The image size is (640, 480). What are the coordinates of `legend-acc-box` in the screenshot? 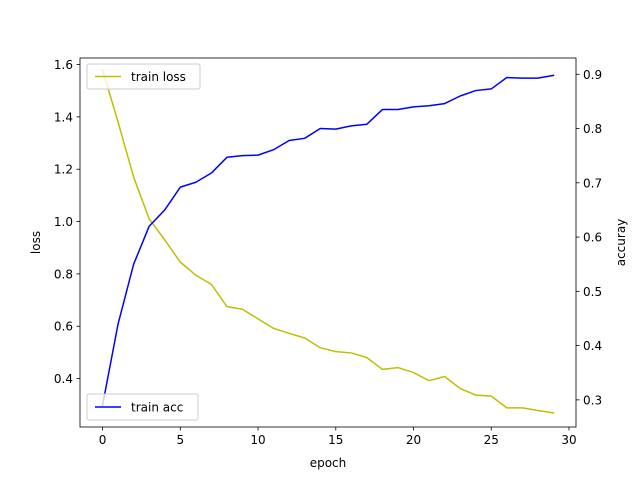 It's located at (142, 407).